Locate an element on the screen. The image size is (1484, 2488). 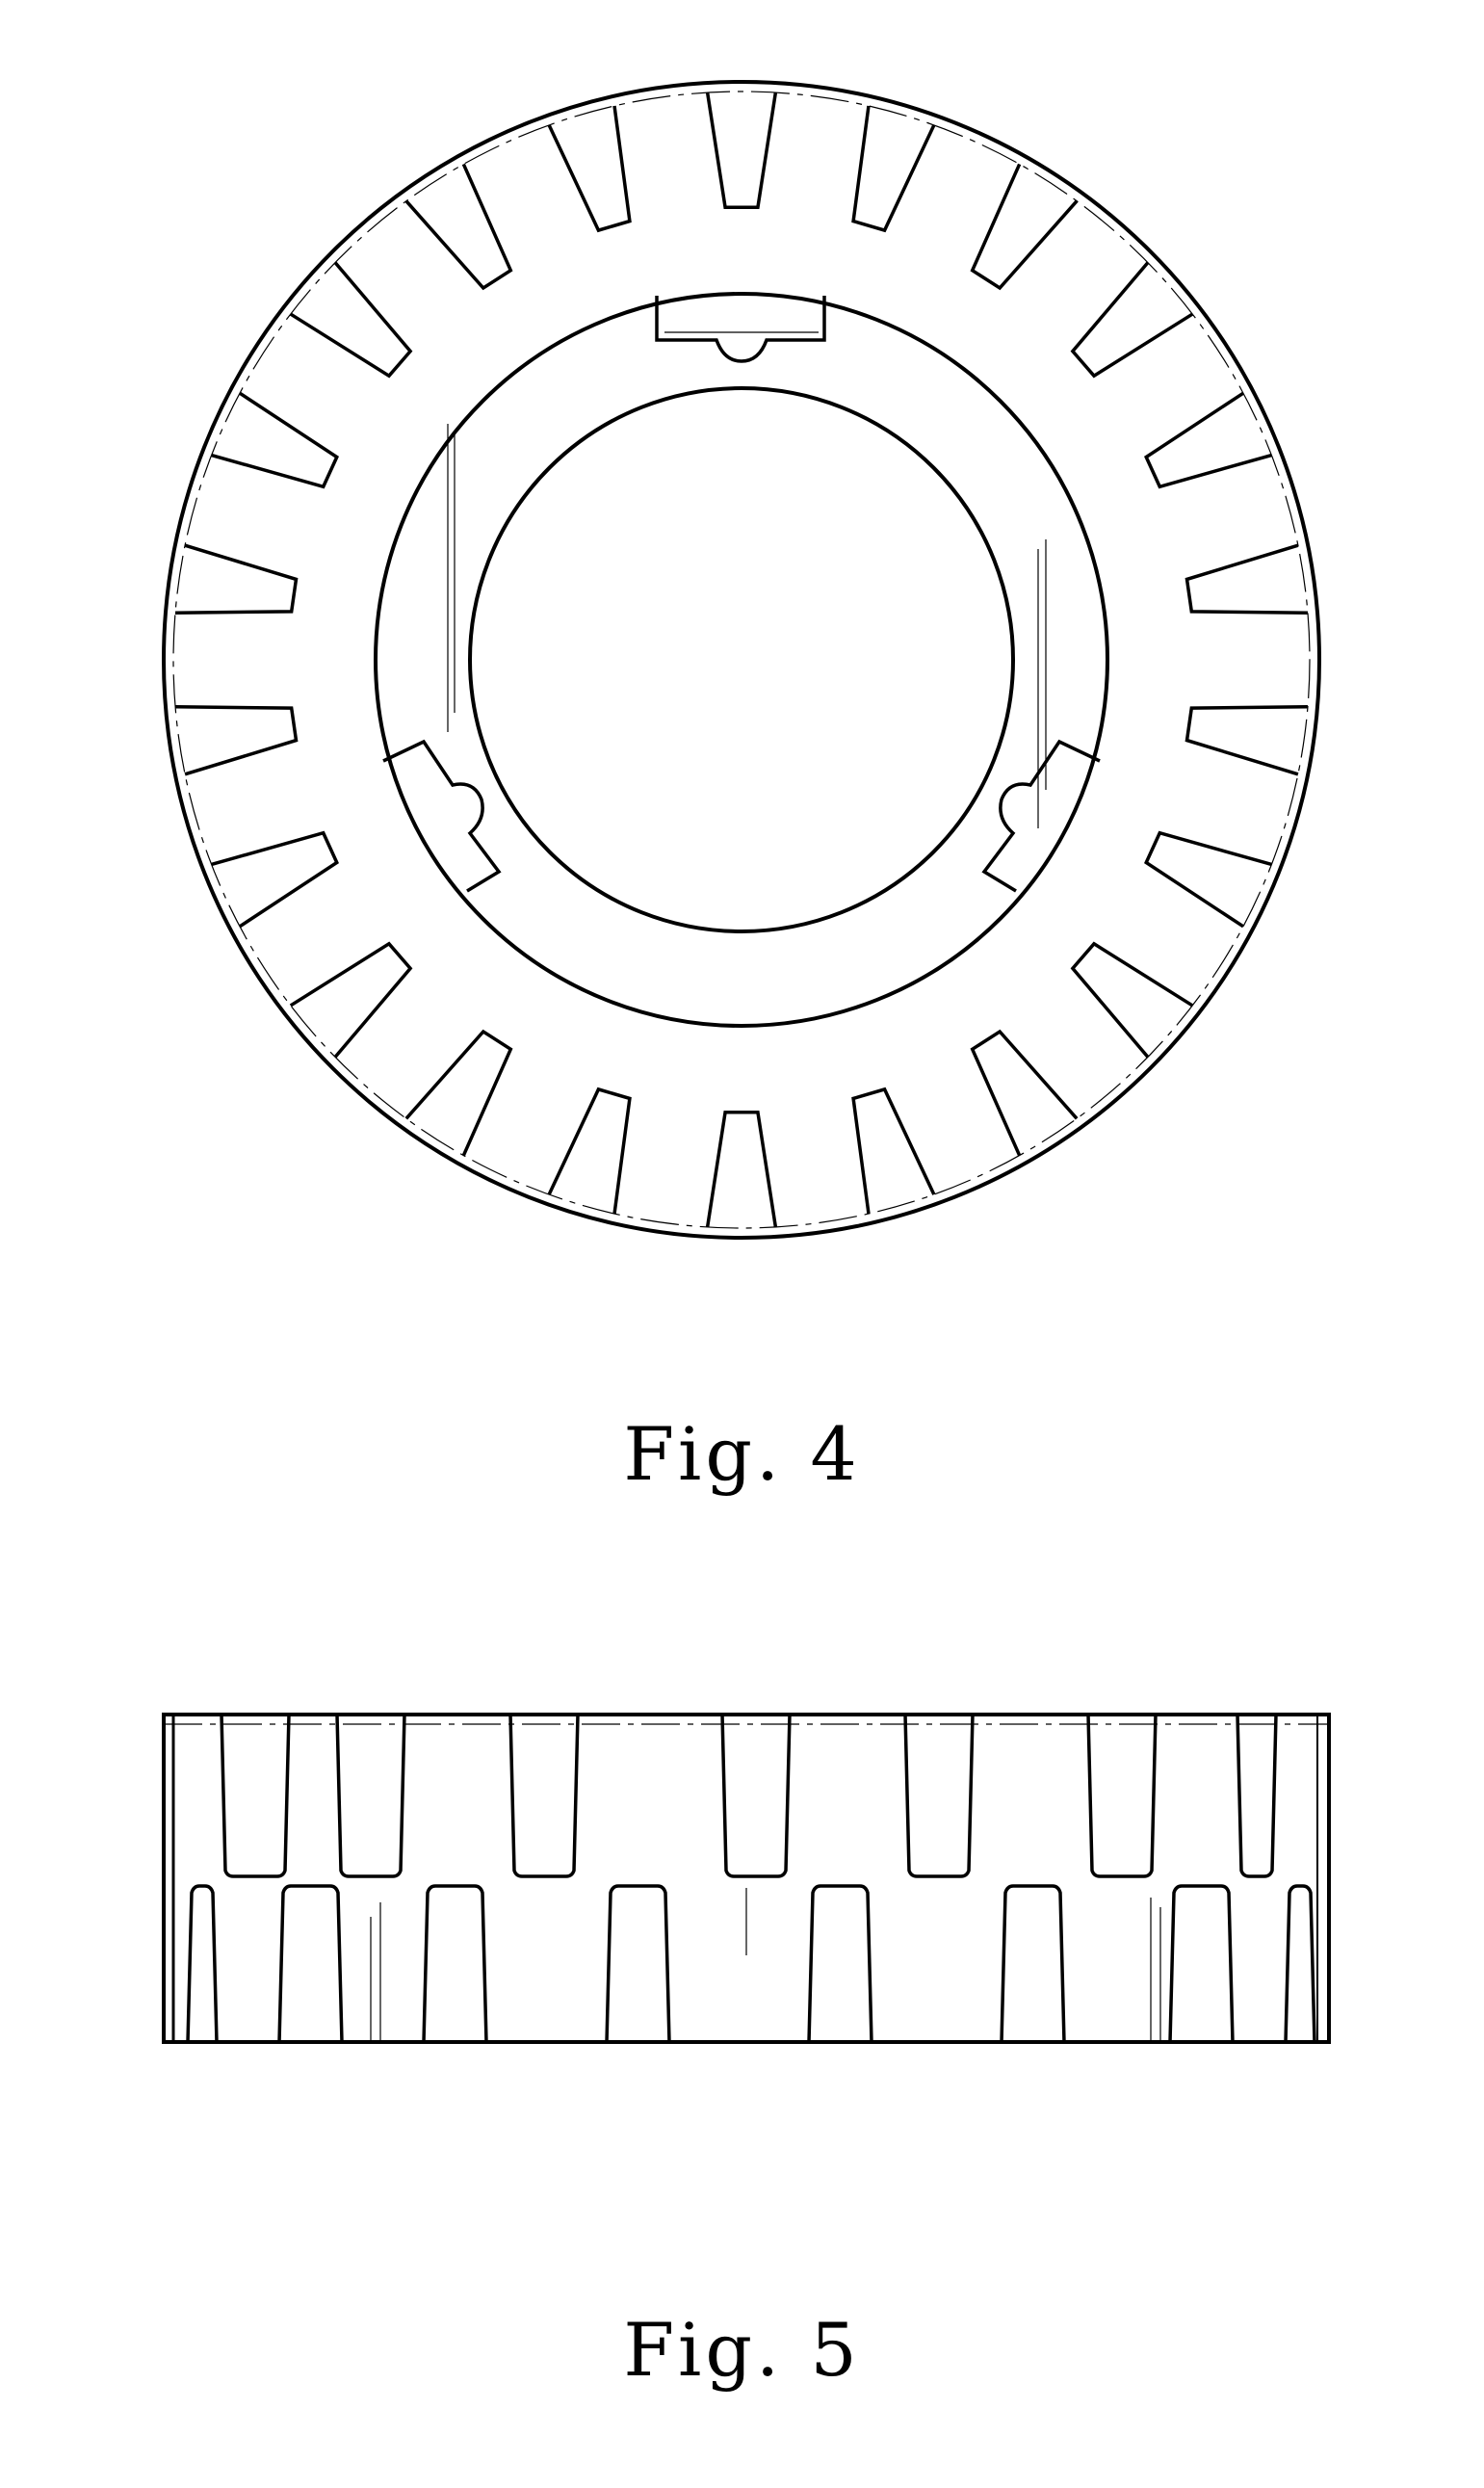
side-slots is located at coordinates (752, 1878).